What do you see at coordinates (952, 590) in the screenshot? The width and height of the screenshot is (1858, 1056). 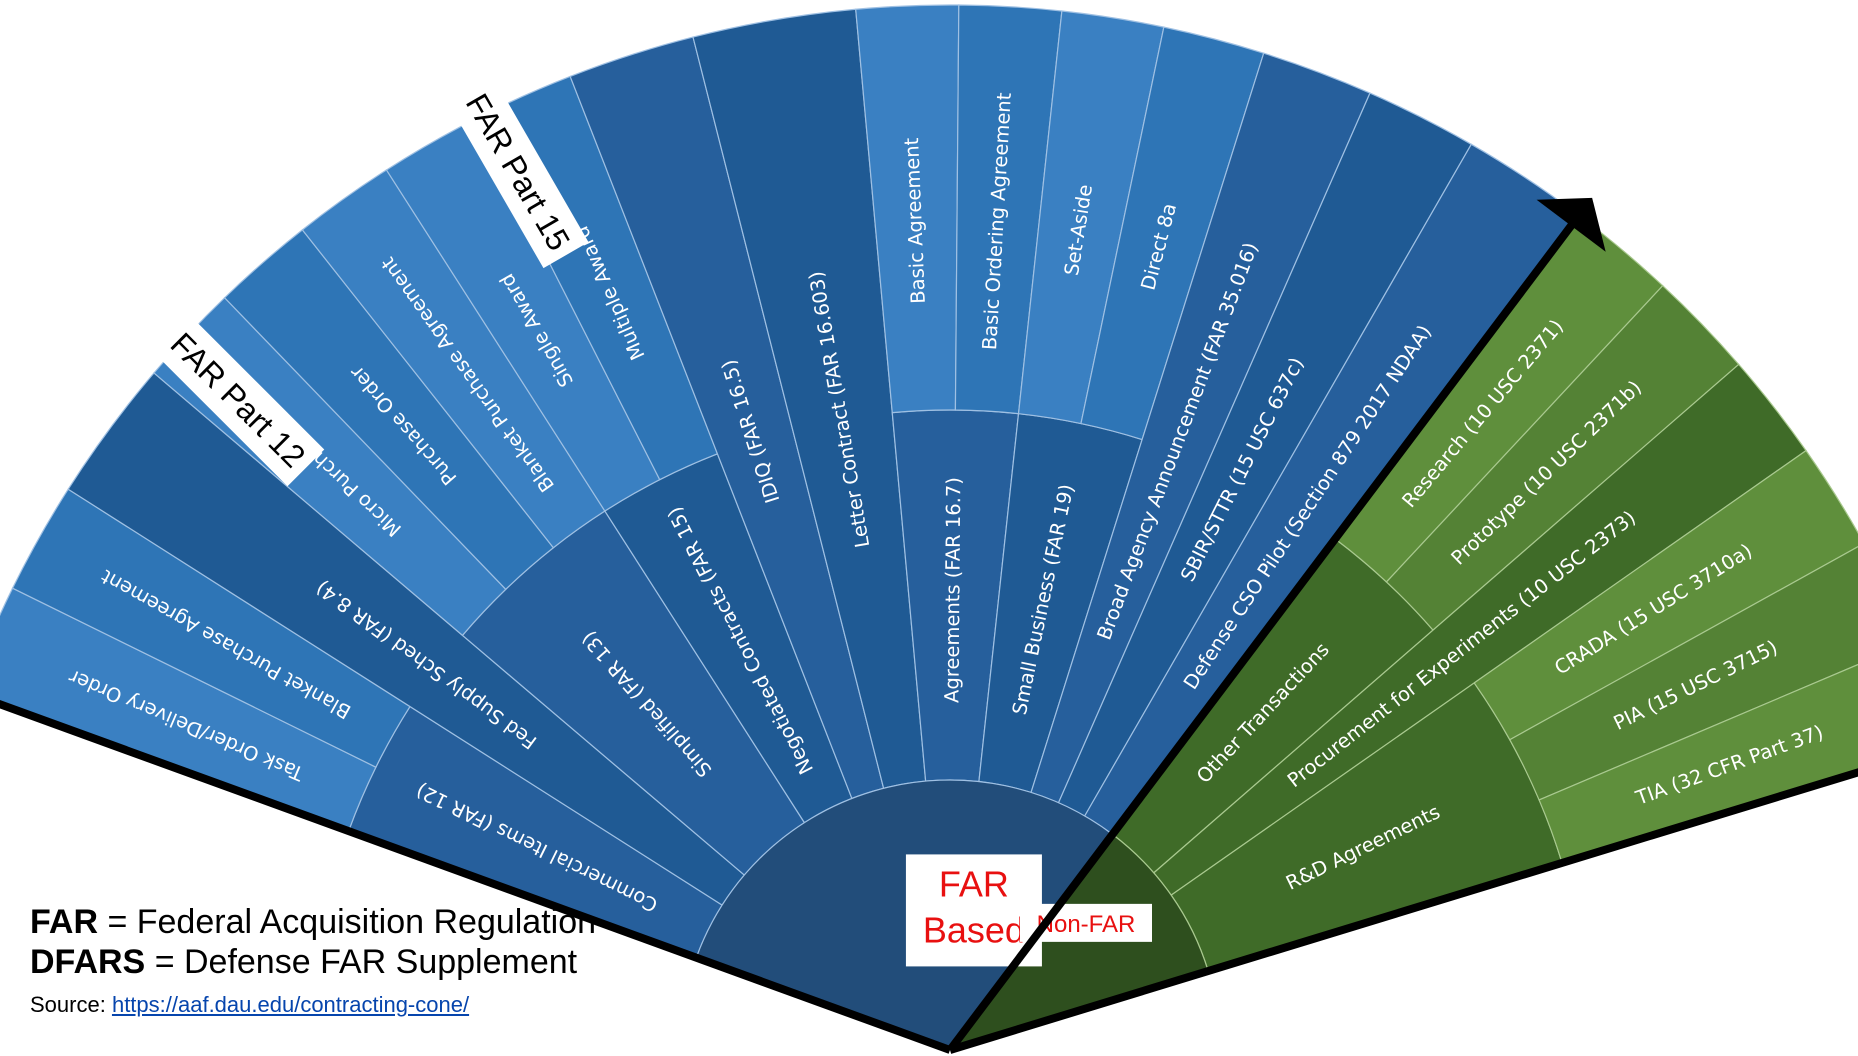 I see `category-label-agreements-far-16-7: Agreements (FAR 16.7)` at bounding box center [952, 590].